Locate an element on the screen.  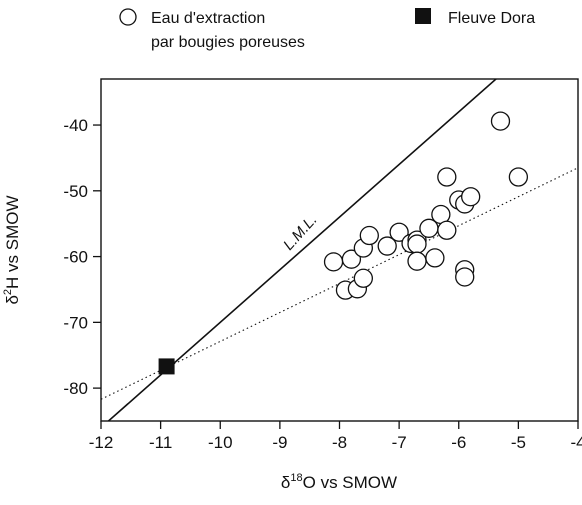
x-tick-label: -7 is located at coordinates (399, 442).